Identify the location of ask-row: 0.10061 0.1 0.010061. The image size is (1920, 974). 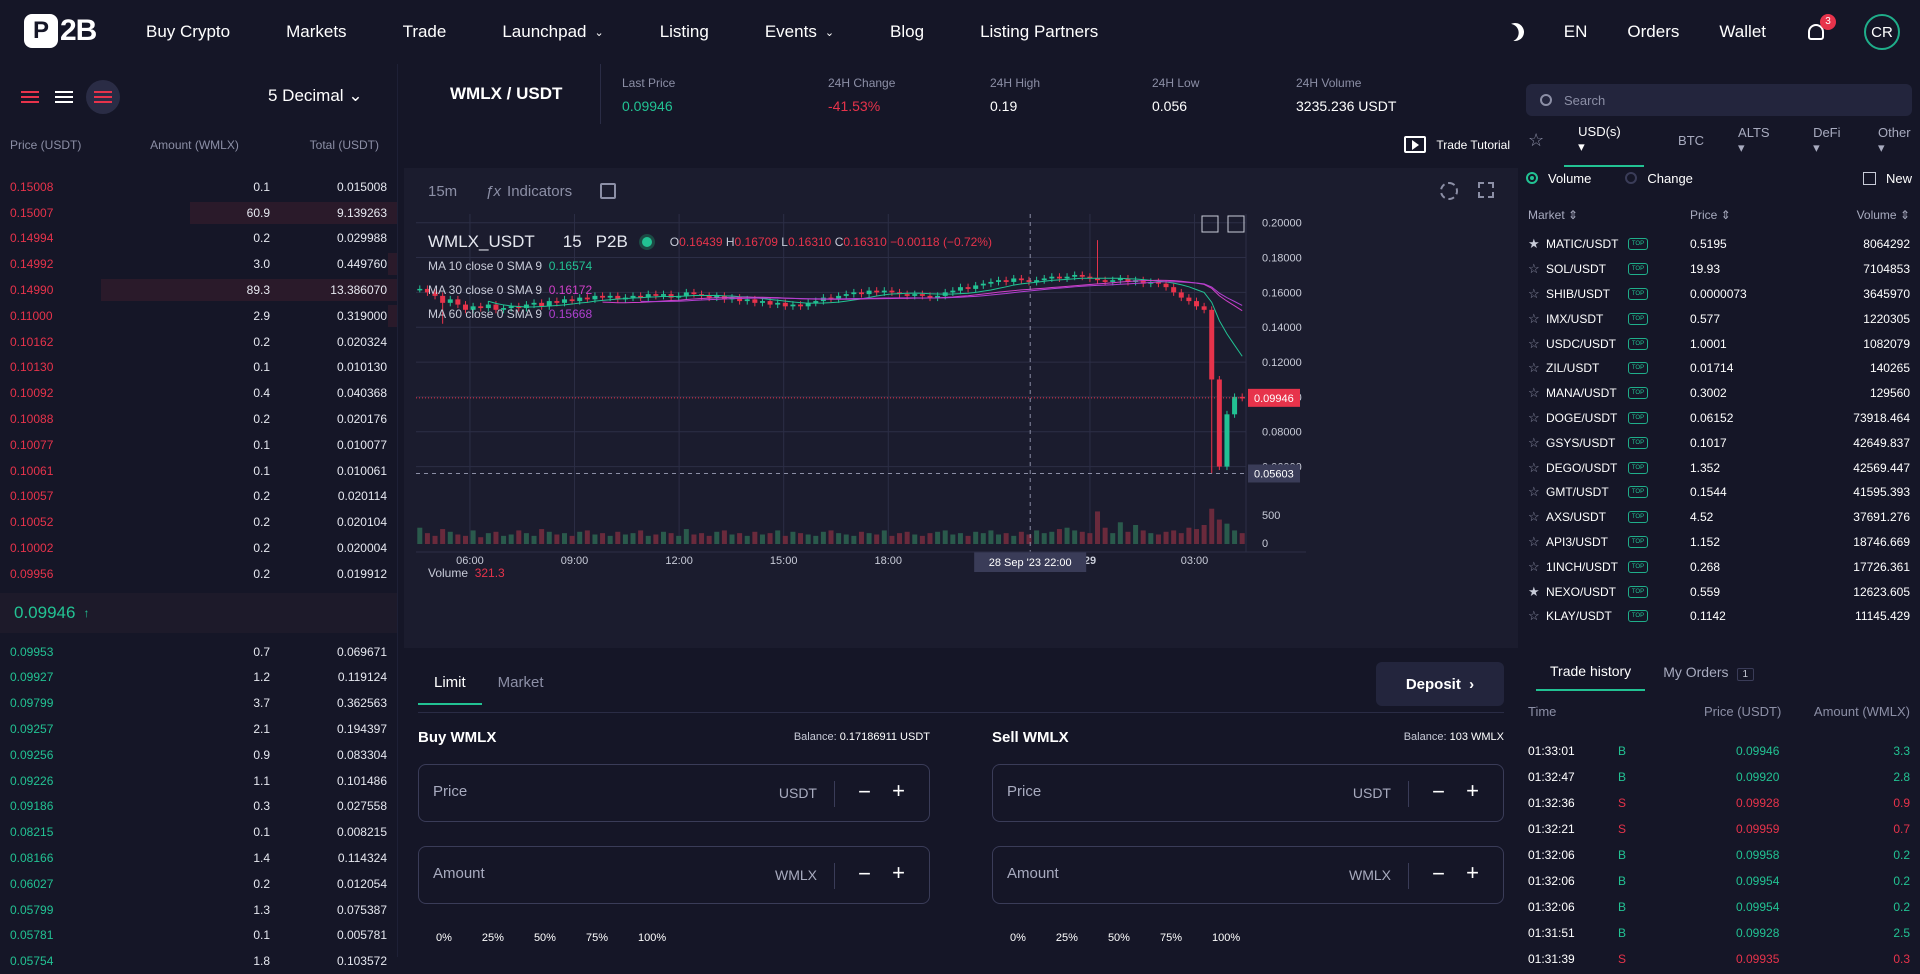
(198, 471).